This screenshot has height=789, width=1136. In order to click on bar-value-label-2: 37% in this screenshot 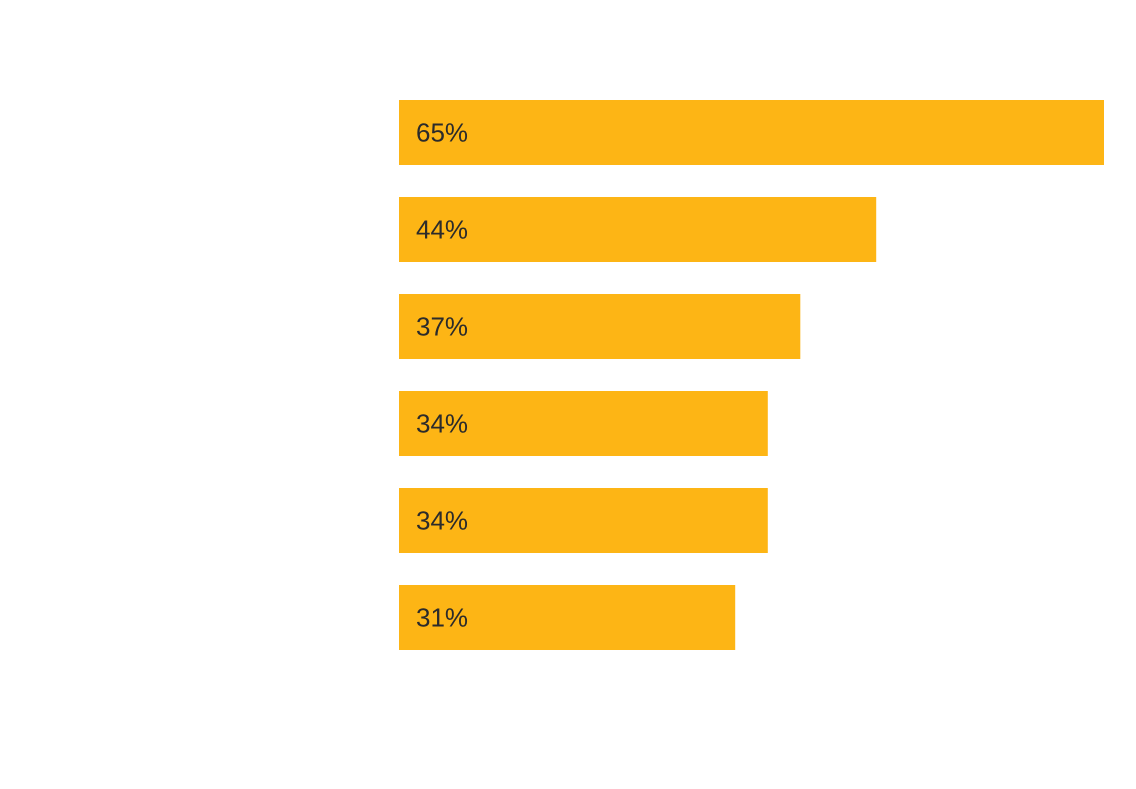, I will do `click(442, 327)`.